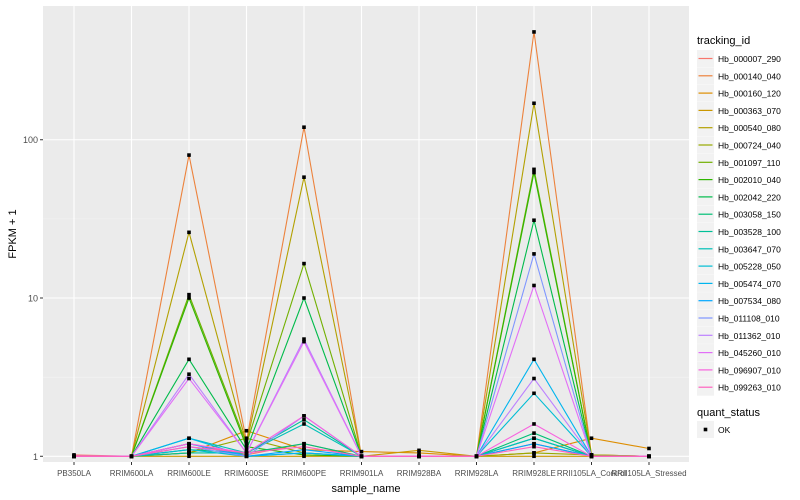  Describe the element at coordinates (749, 128) in the screenshot. I see `legend-label: Hb_000540_080` at that location.